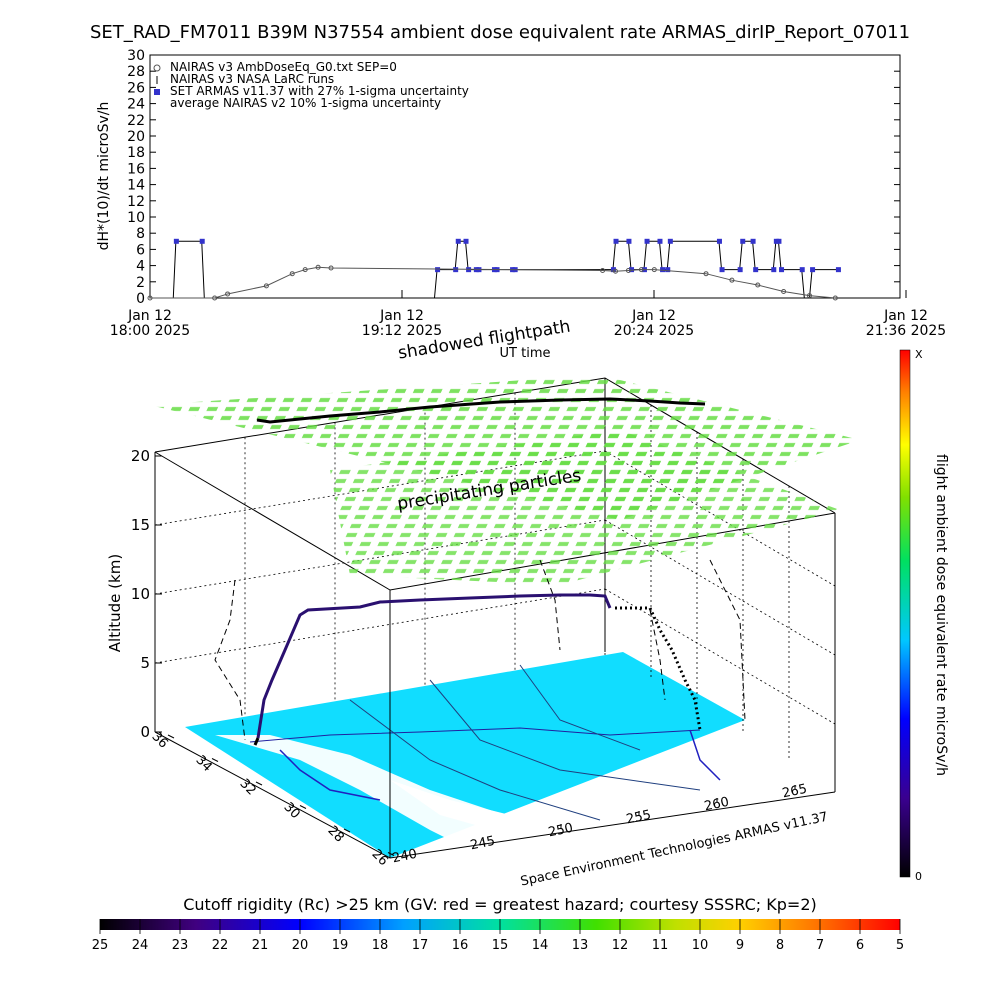 Image resolution: width=1000 pixels, height=1000 pixels. Describe the element at coordinates (660, 945) in the screenshot. I see `cutoff-tick-label: 11` at that location.